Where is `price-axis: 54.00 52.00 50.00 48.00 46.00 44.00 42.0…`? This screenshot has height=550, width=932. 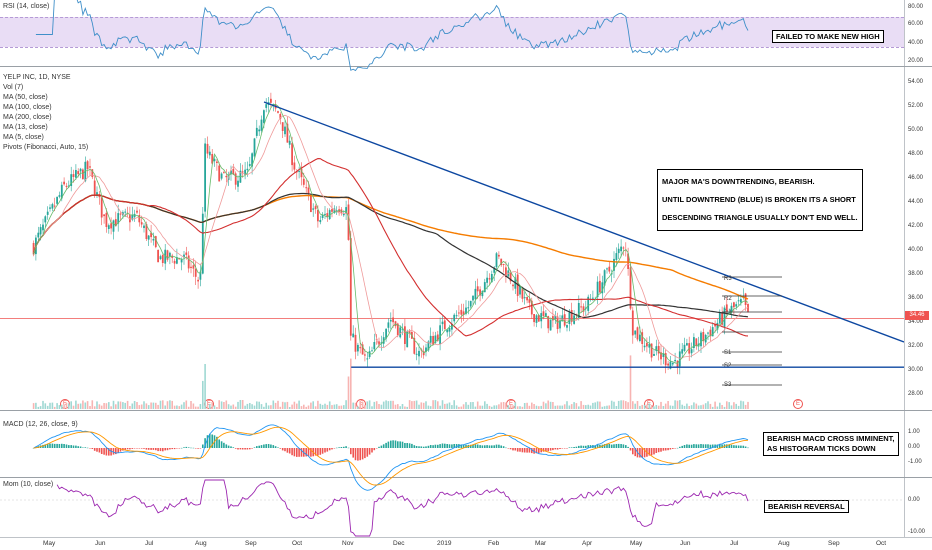 price-axis: 54.00 52.00 50.00 48.00 46.00 44.00 42.0… is located at coordinates (918, 238).